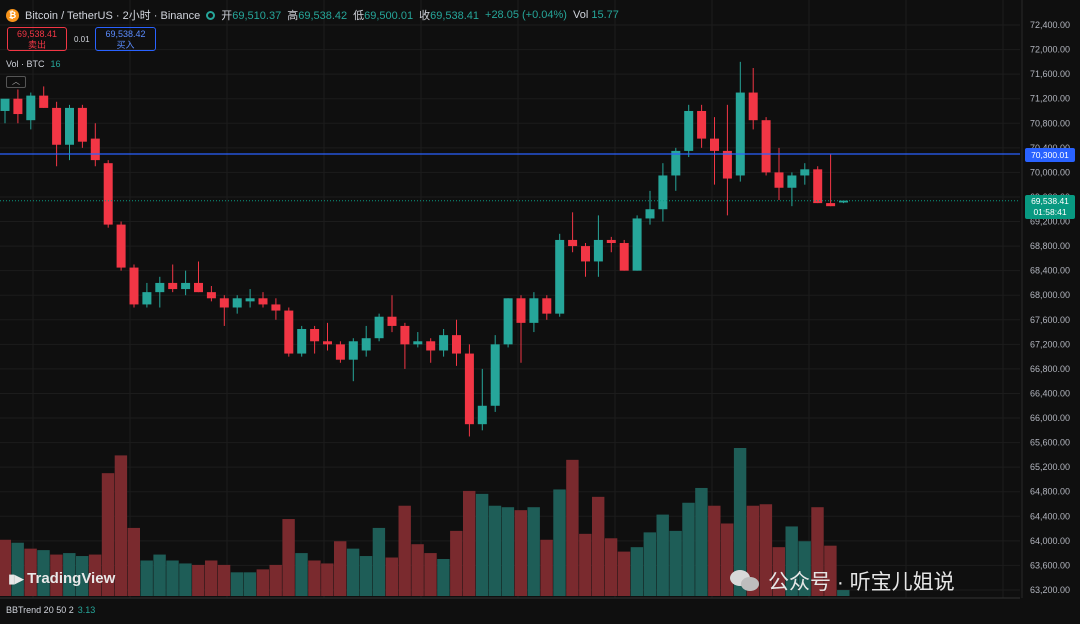 The height and width of the screenshot is (624, 1080). What do you see at coordinates (125, 39) in the screenshot?
I see `buy-button: 69,538.42 买入` at bounding box center [125, 39].